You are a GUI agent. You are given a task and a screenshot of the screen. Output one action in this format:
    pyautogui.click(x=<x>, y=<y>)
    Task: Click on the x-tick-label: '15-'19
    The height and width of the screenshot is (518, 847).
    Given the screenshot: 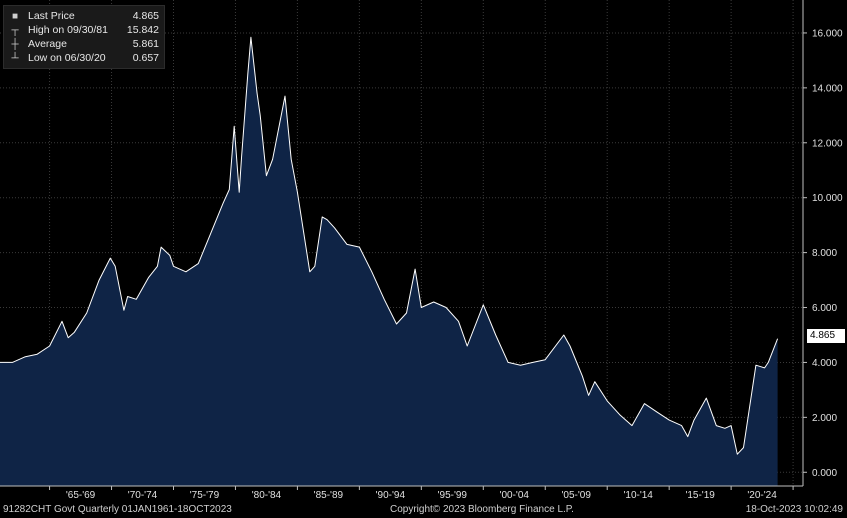 What is the action you would take?
    pyautogui.click(x=700, y=495)
    